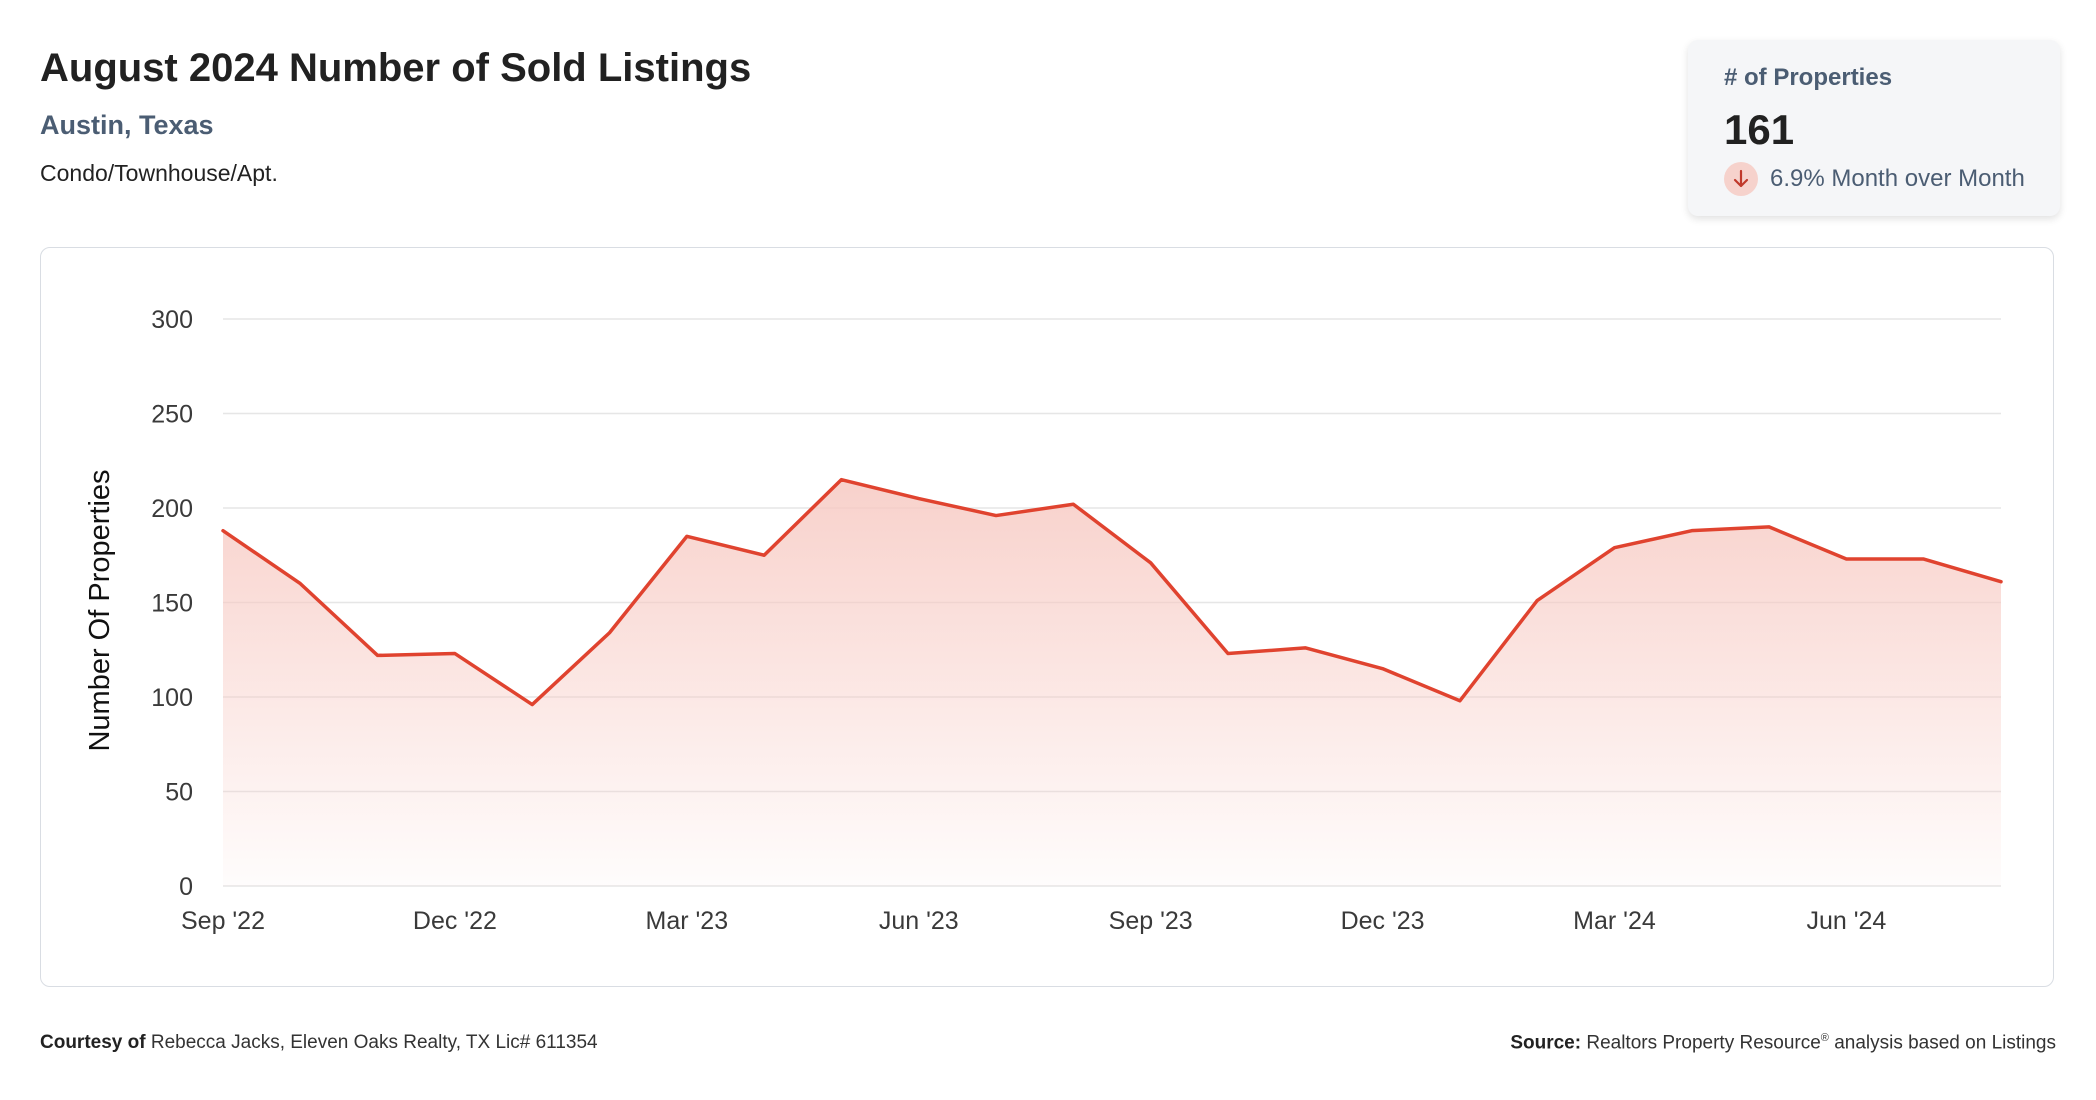 This screenshot has height=1100, width=2096. I want to click on y-tick-label: 300, so click(172, 320).